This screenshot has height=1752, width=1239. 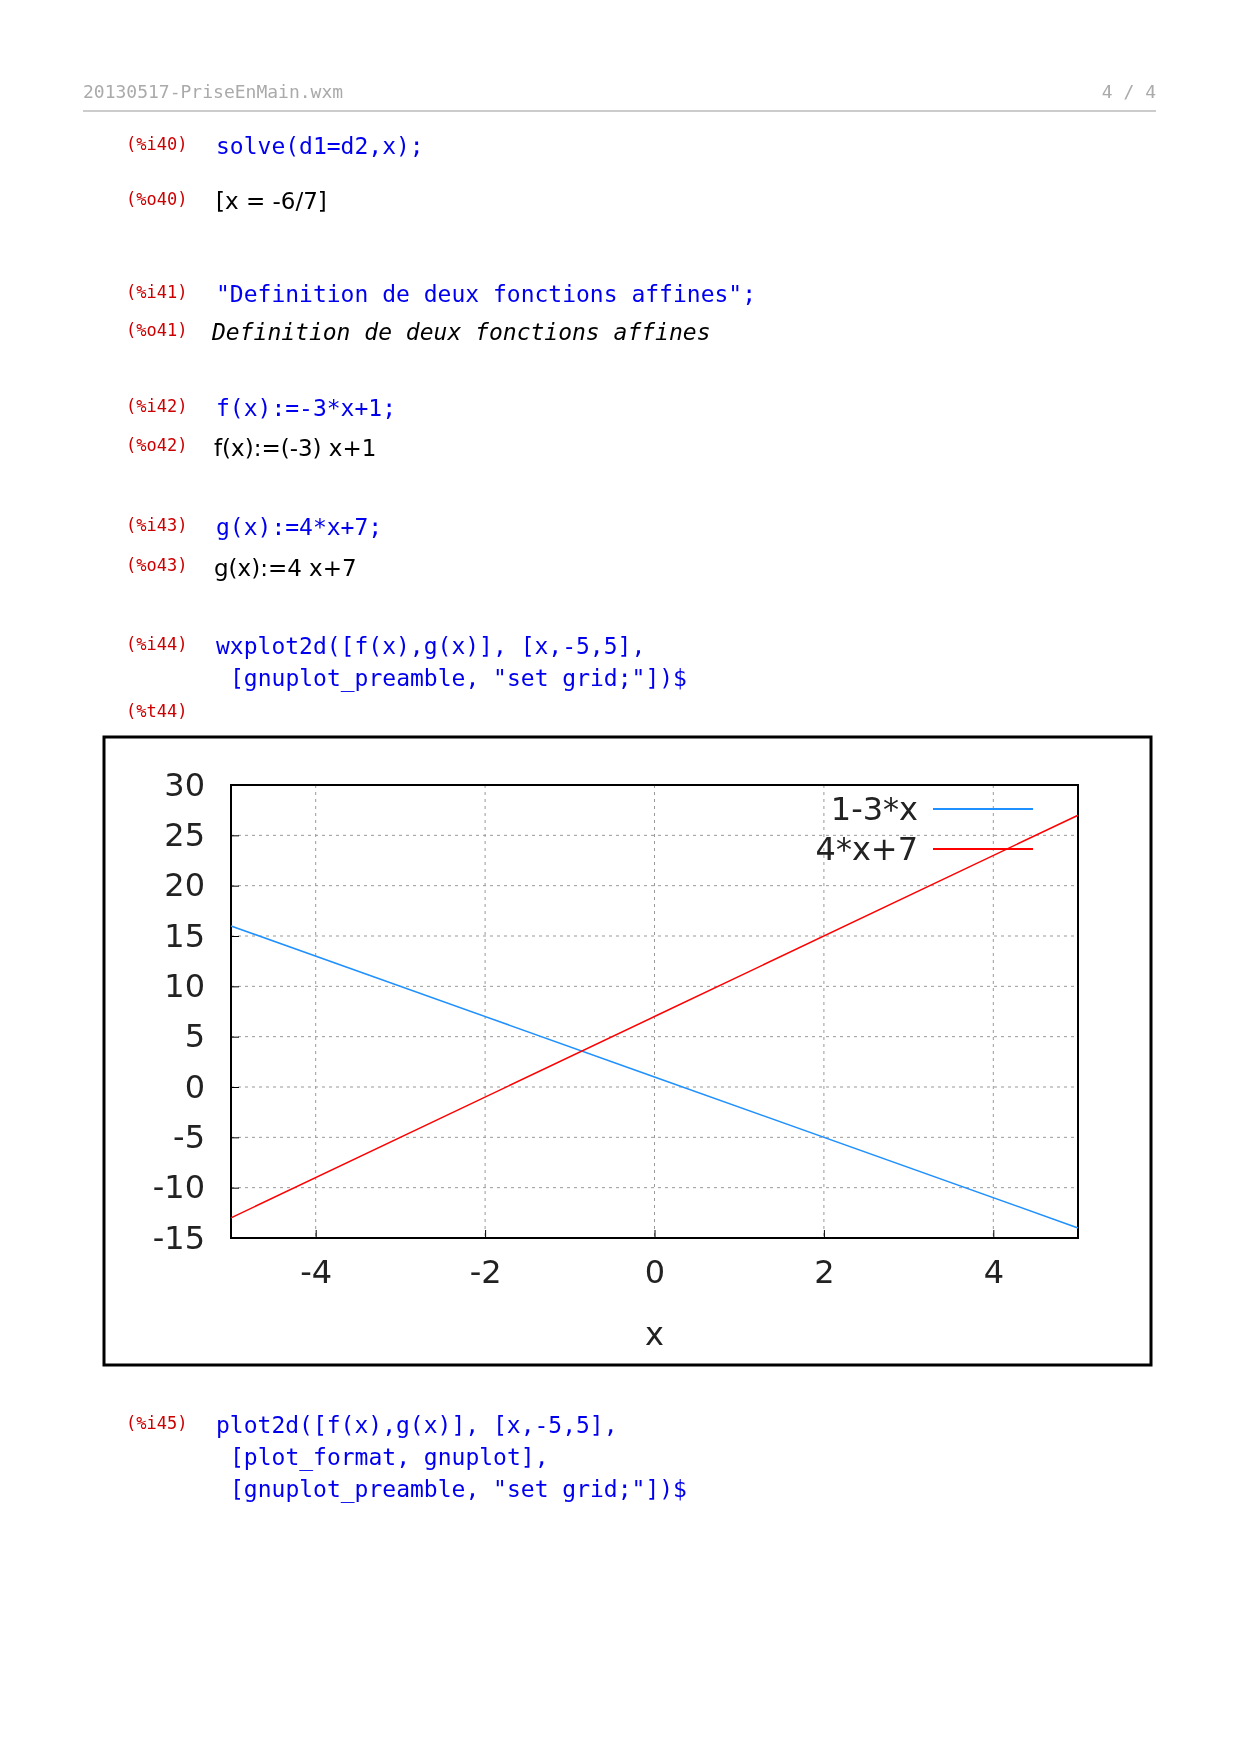 I want to click on y-tick-label: 15, so click(x=184, y=935).